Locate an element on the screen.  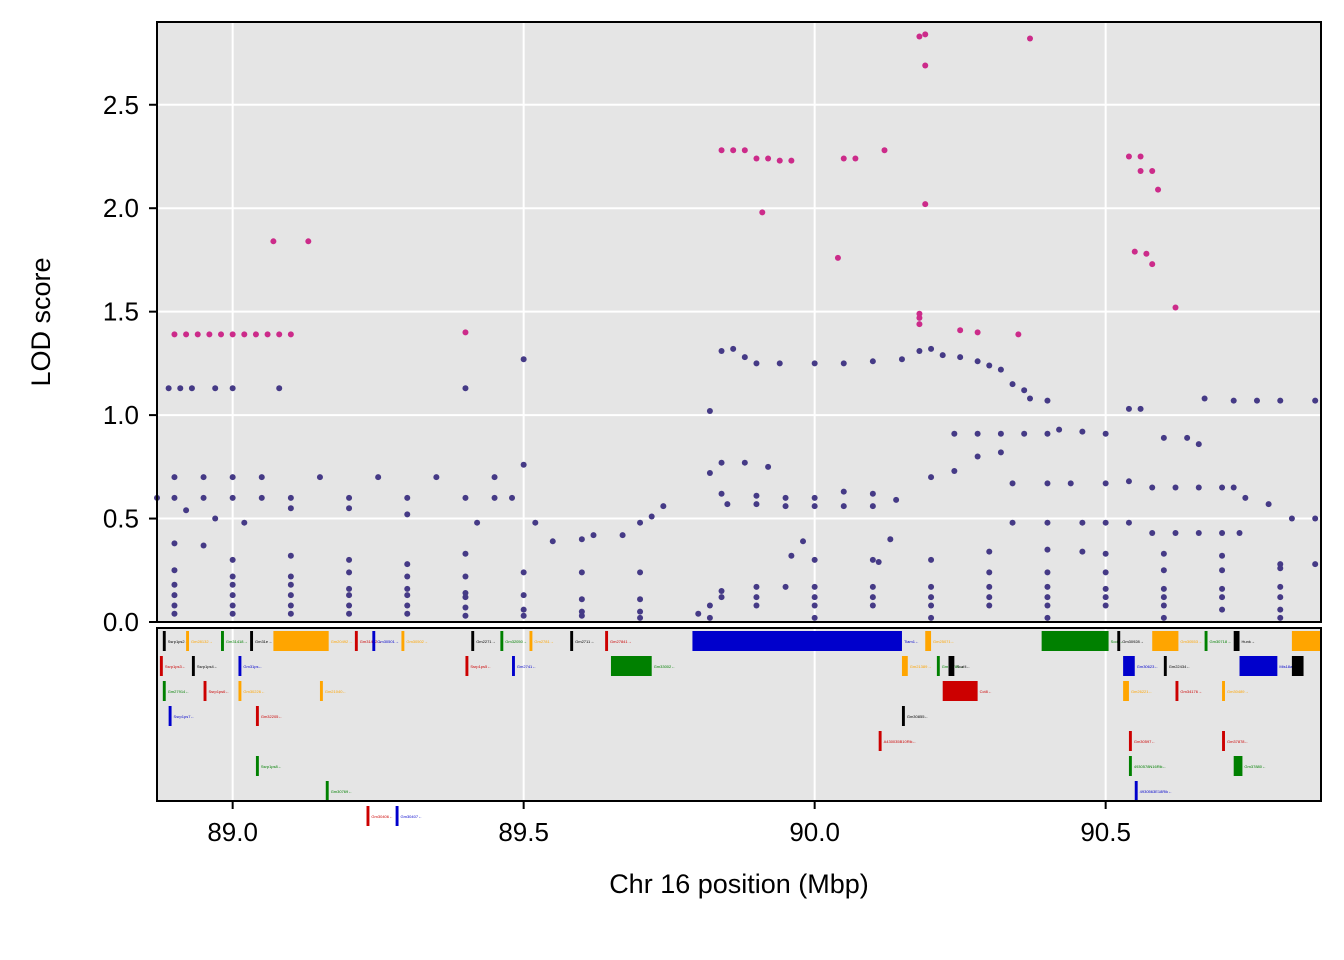
gene-label: Gm30928→ is located at coordinates (1133, 641).